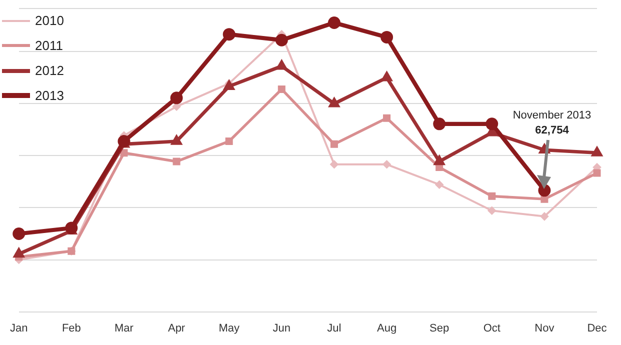  What do you see at coordinates (552, 122) in the screenshot?
I see `annotation: November 2013 62,754` at bounding box center [552, 122].